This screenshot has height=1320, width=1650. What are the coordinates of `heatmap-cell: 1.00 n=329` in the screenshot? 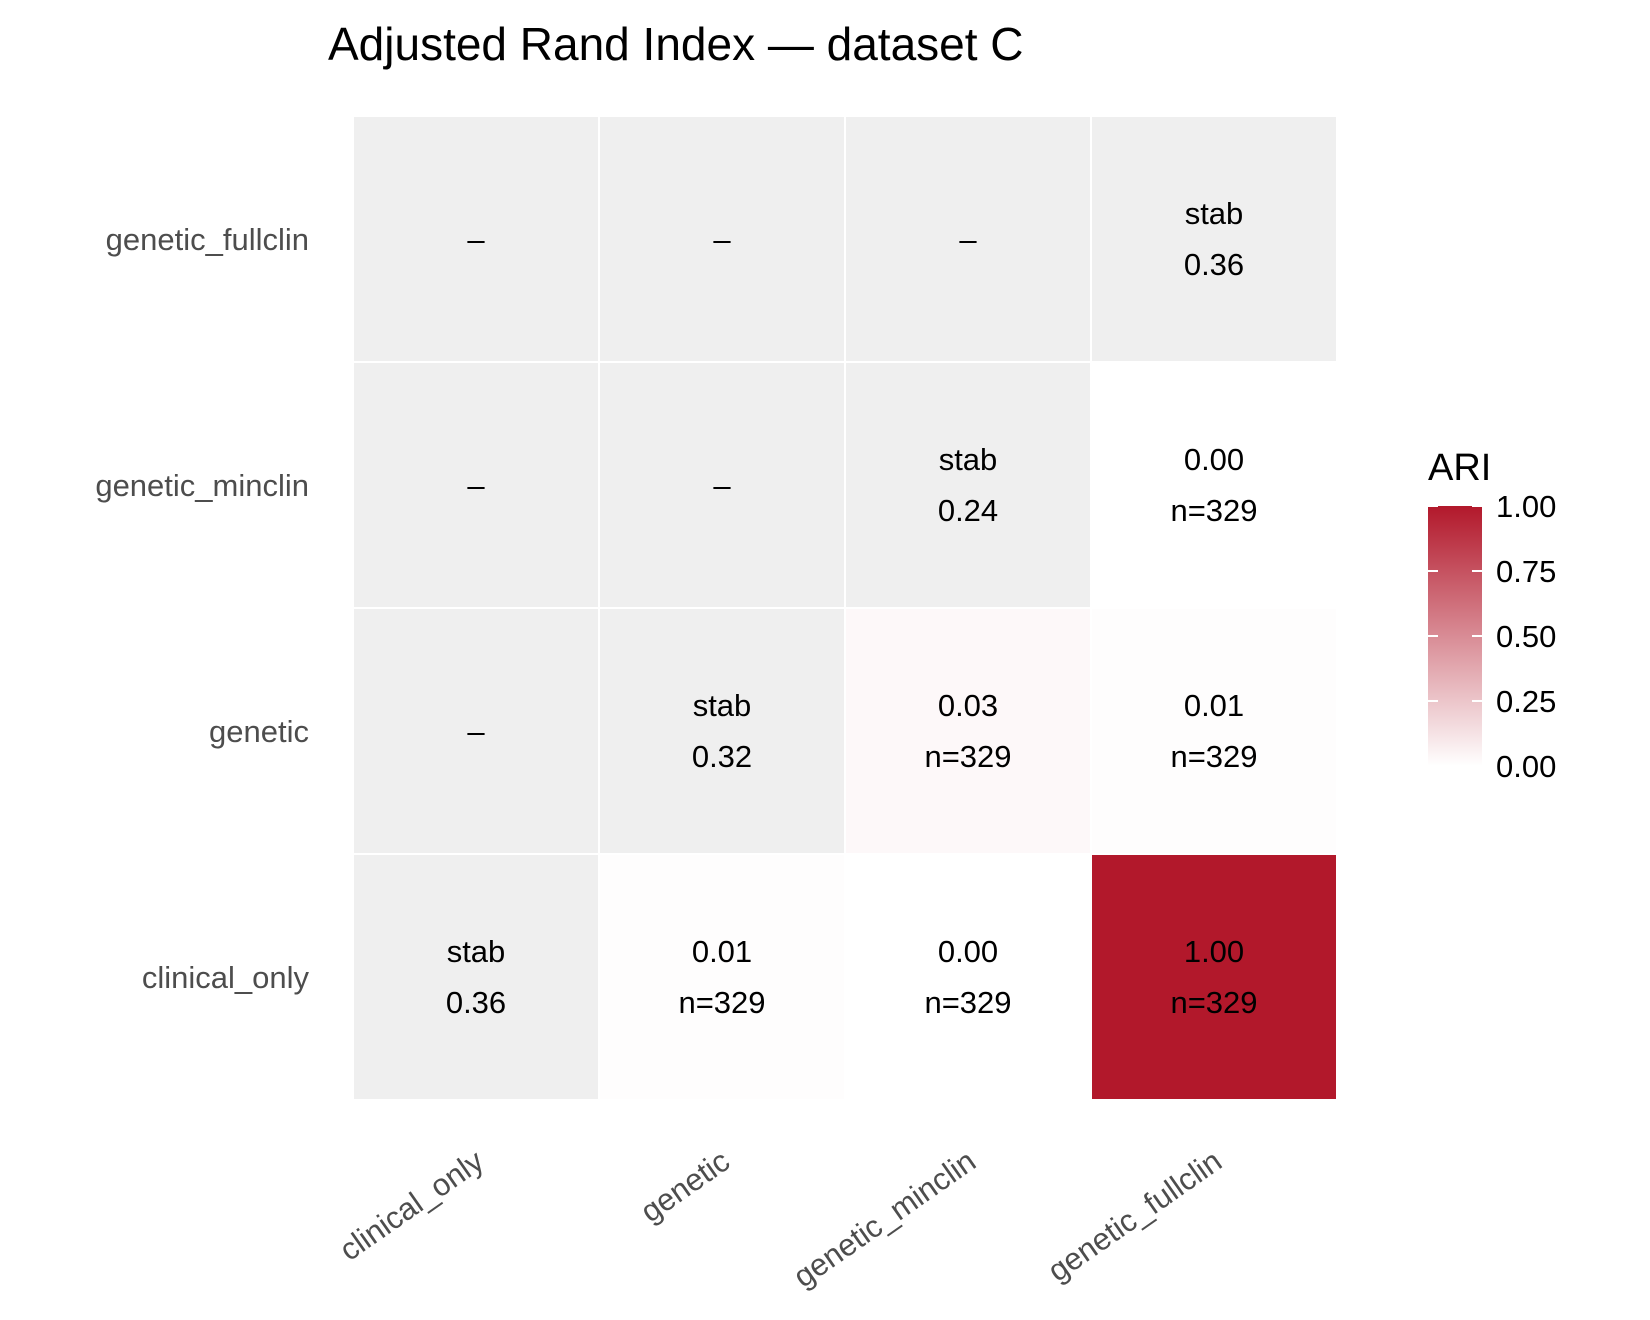 It's located at (1214, 977).